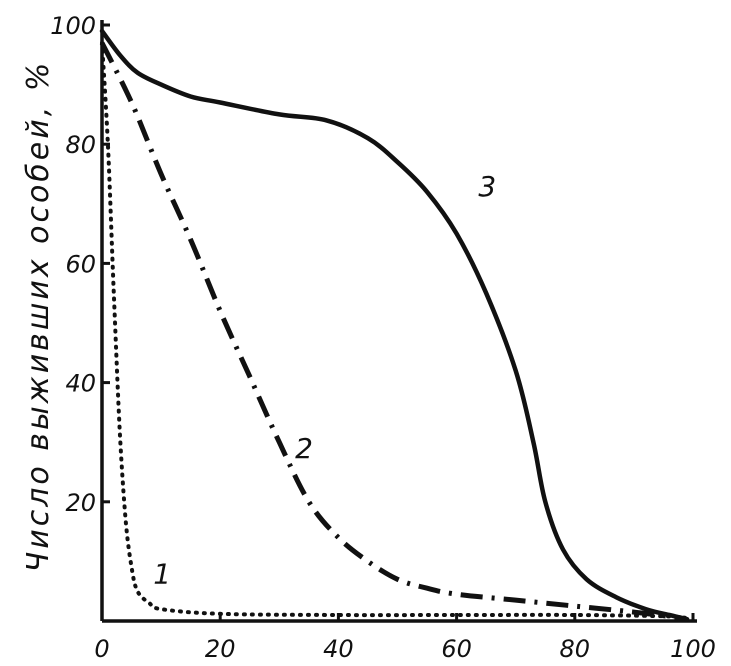  What do you see at coordinates (80, 503) in the screenshot?
I see `y-tick-label: 20` at bounding box center [80, 503].